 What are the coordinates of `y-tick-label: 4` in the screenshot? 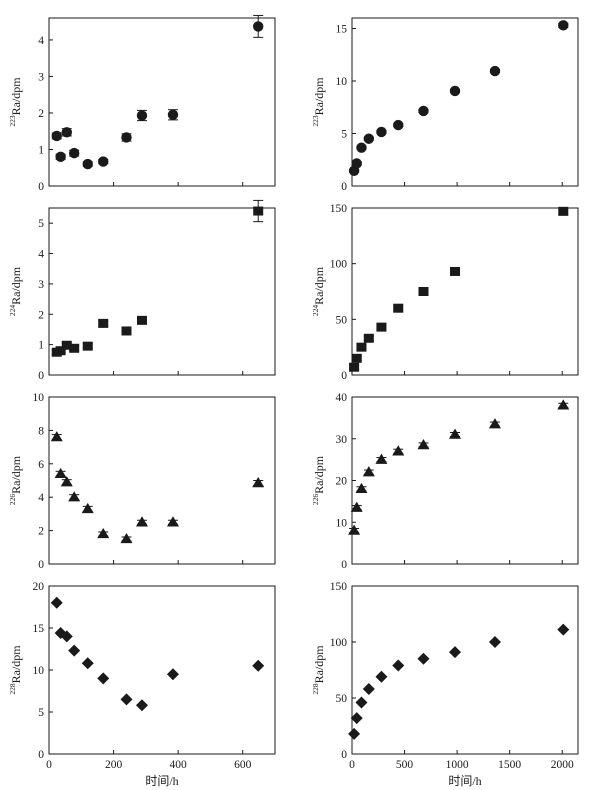 It's located at (41, 41).